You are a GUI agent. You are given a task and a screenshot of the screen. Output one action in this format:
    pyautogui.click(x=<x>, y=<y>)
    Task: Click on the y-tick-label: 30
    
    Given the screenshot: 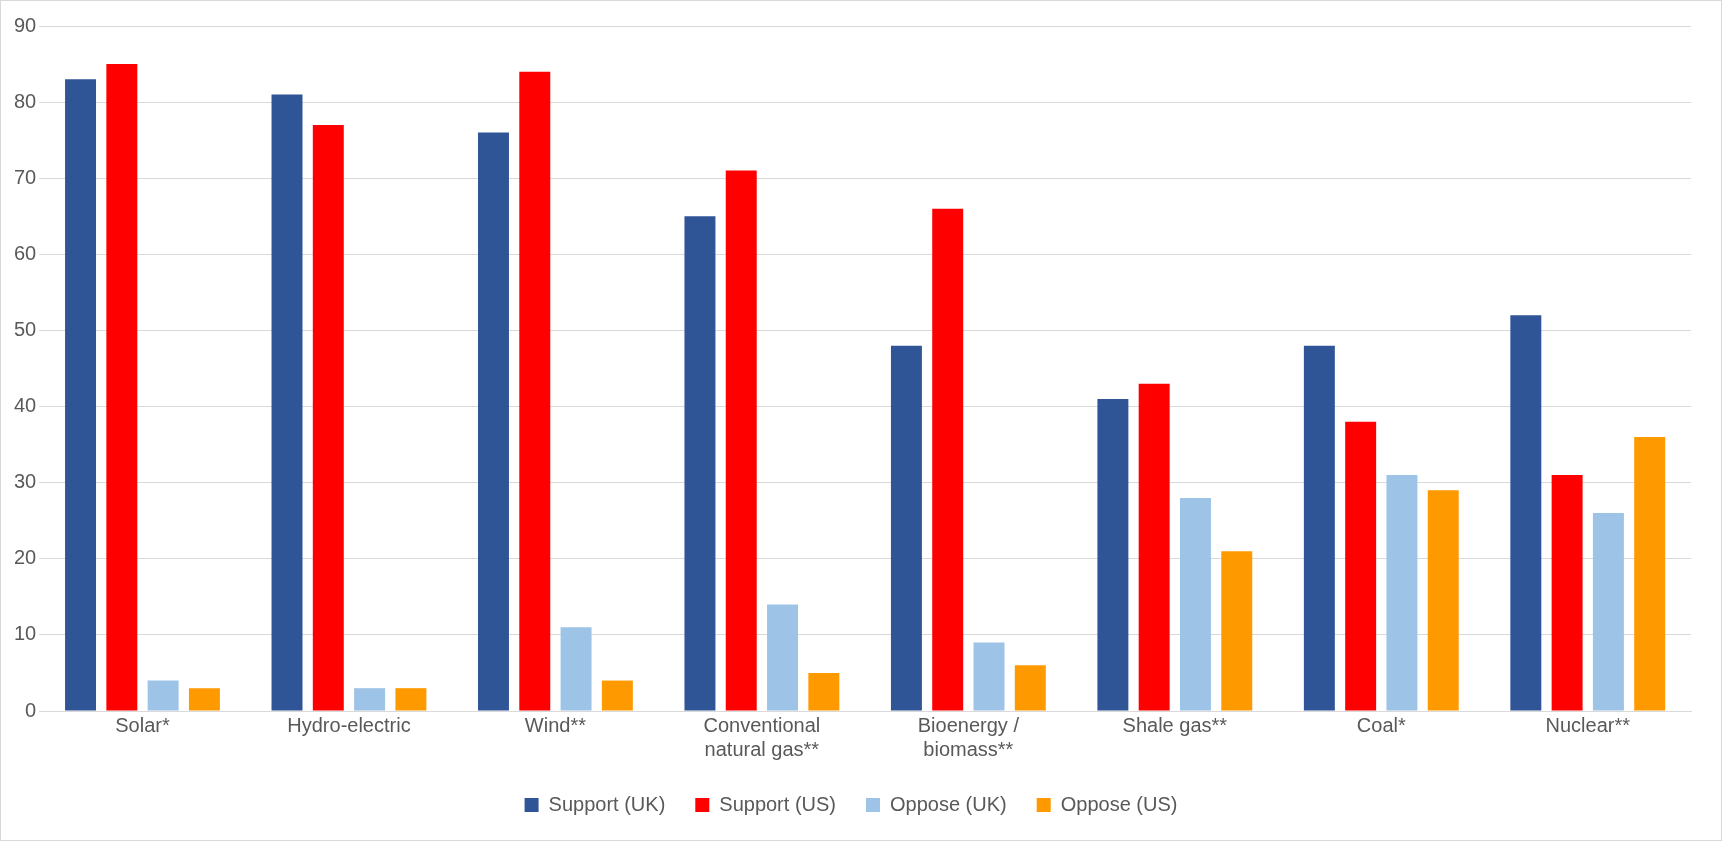 What is the action you would take?
    pyautogui.click(x=25, y=481)
    